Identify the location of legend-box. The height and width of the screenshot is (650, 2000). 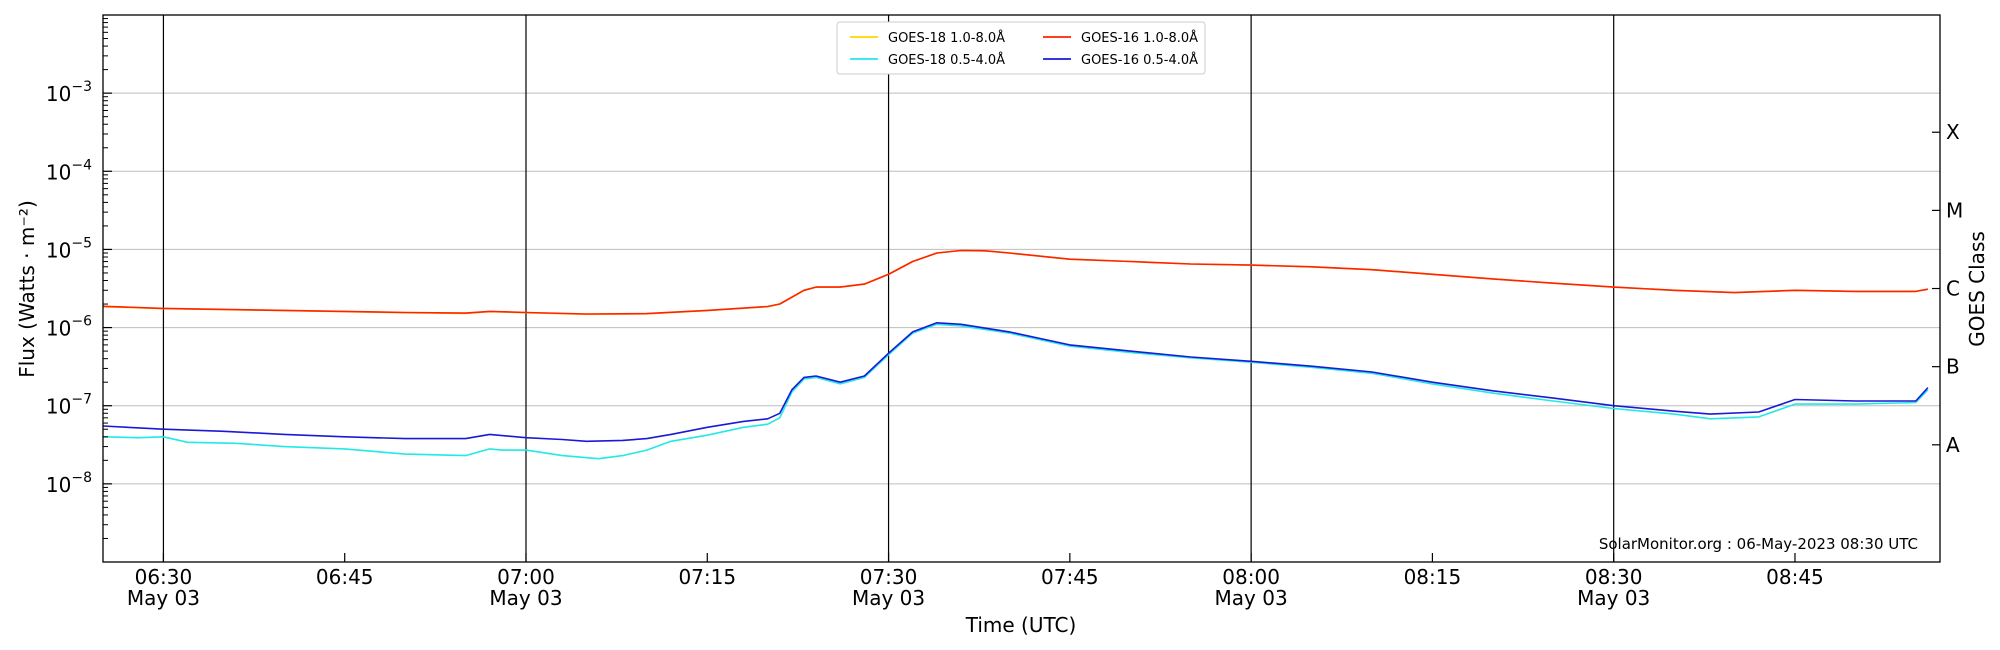
(1021, 48).